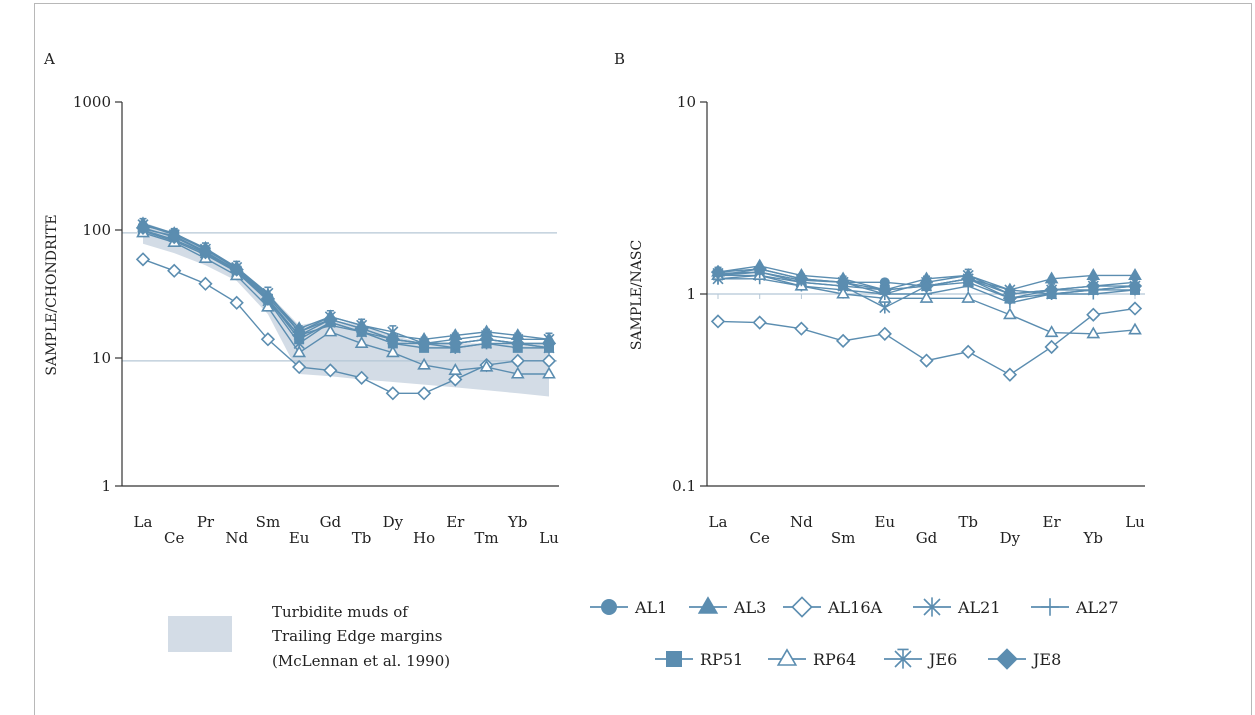  What do you see at coordinates (96, 230) in the screenshot?
I see `panel-a-y-tick-label: 100` at bounding box center [96, 230].